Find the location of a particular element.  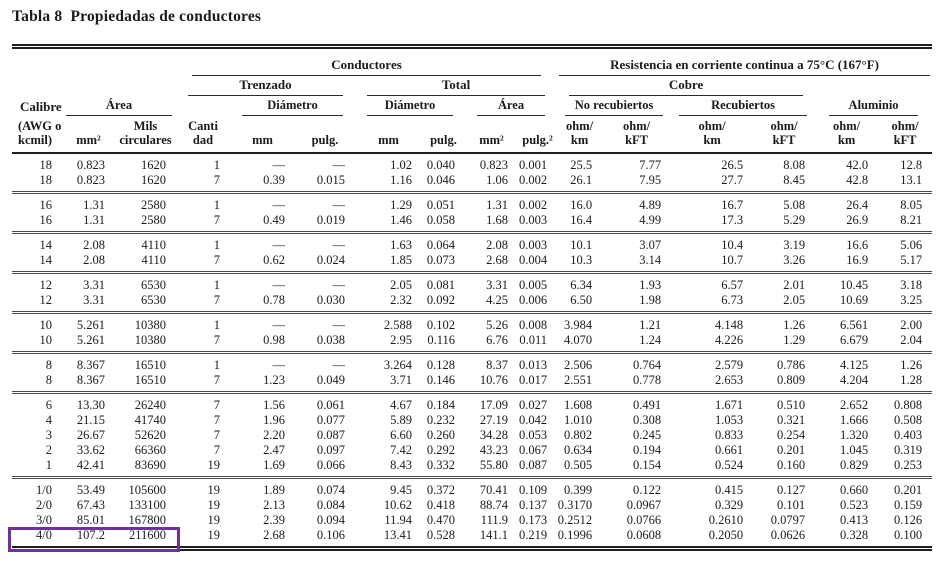

table-title: Tabla 8 Propiedadas de conductores is located at coordinates (137, 16).